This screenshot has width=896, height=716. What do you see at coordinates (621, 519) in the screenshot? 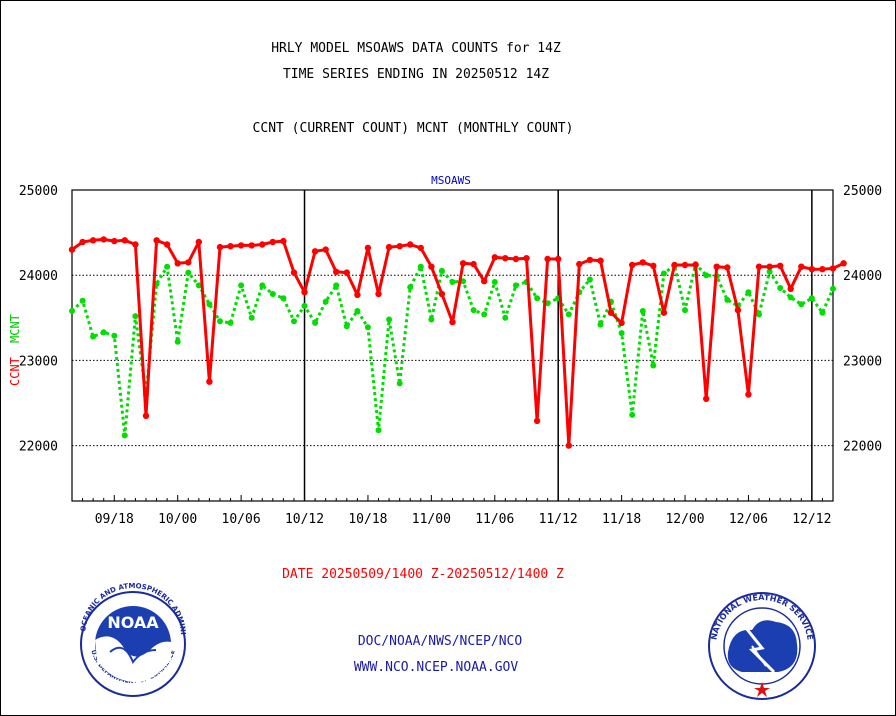
I see `x-tick-label: 11/18` at bounding box center [621, 519].